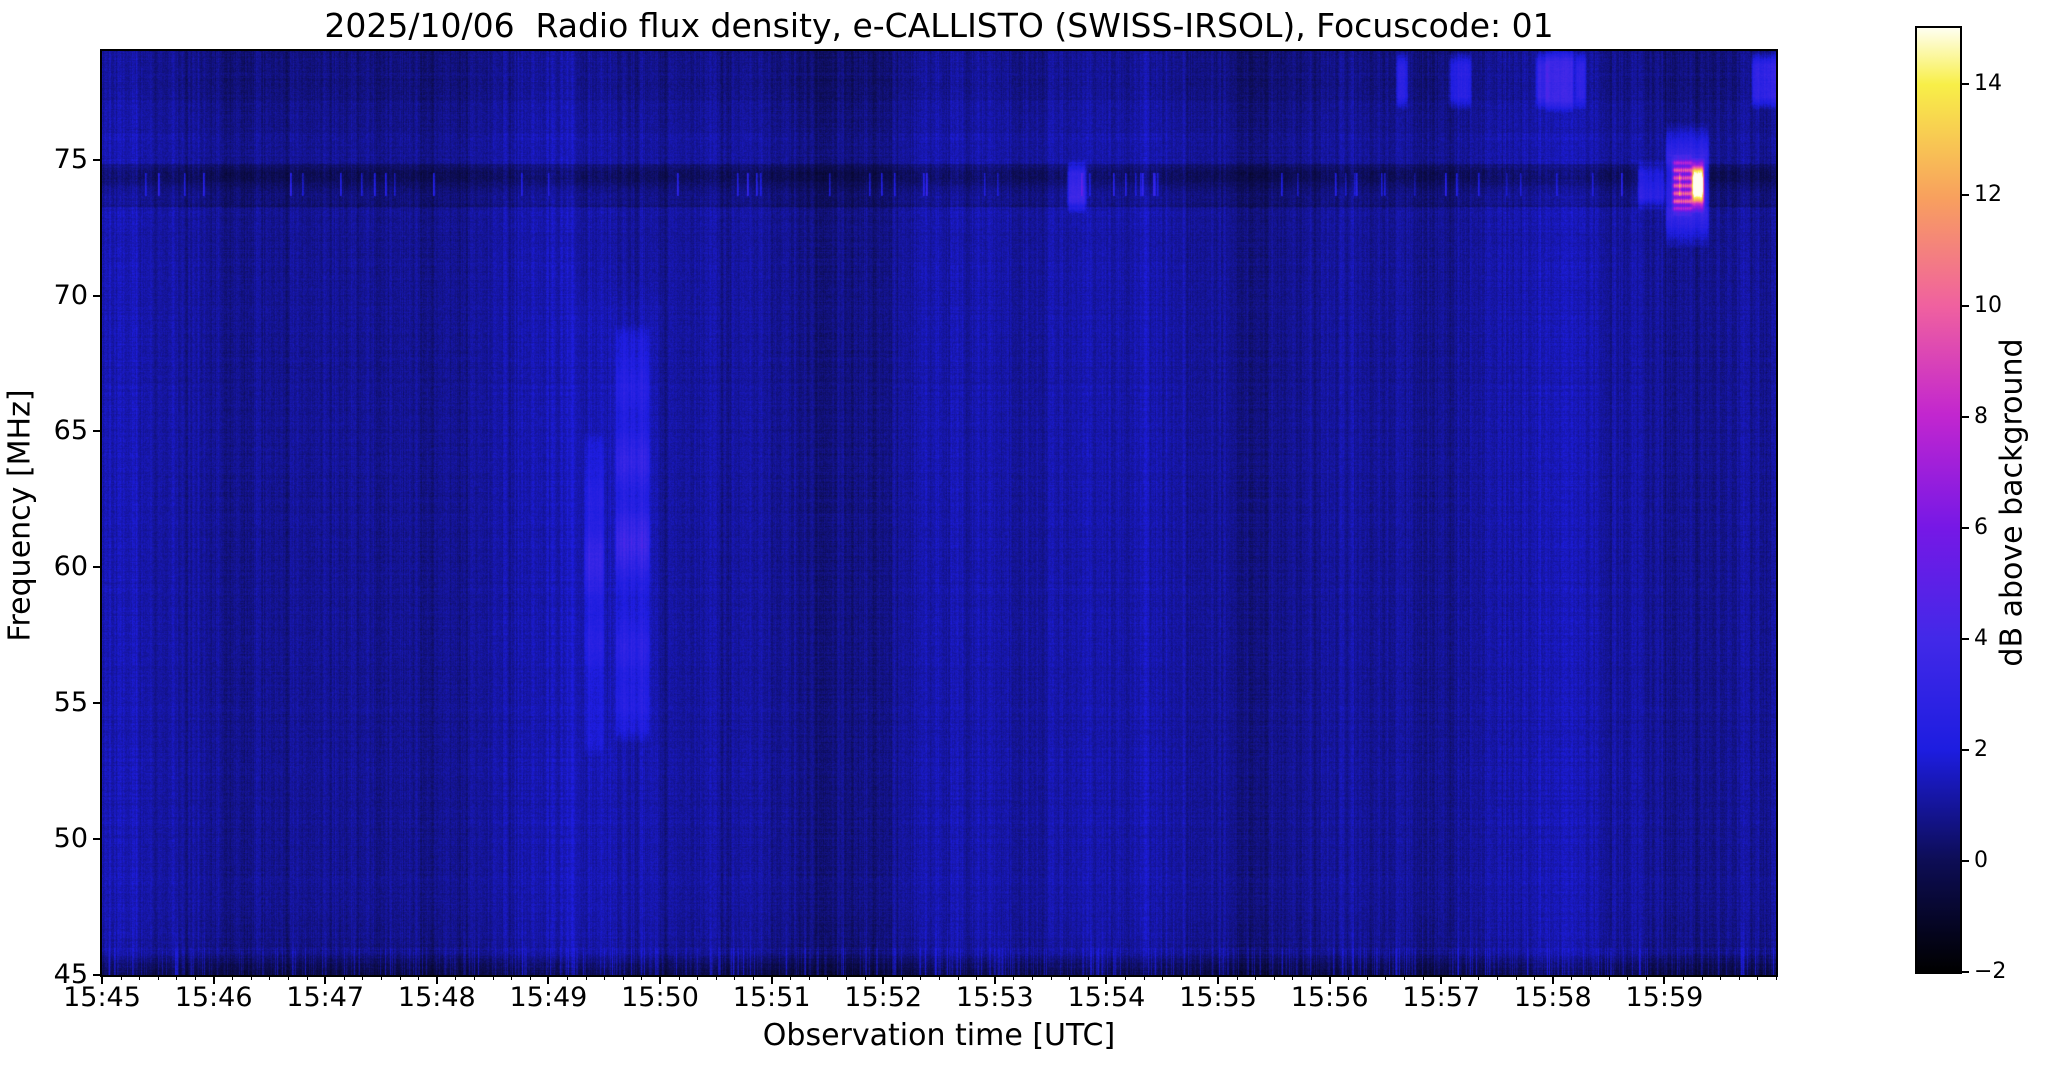 The height and width of the screenshot is (1067, 2047). What do you see at coordinates (1981, 527) in the screenshot?
I see `colorbar-tick-label: 6` at bounding box center [1981, 527].